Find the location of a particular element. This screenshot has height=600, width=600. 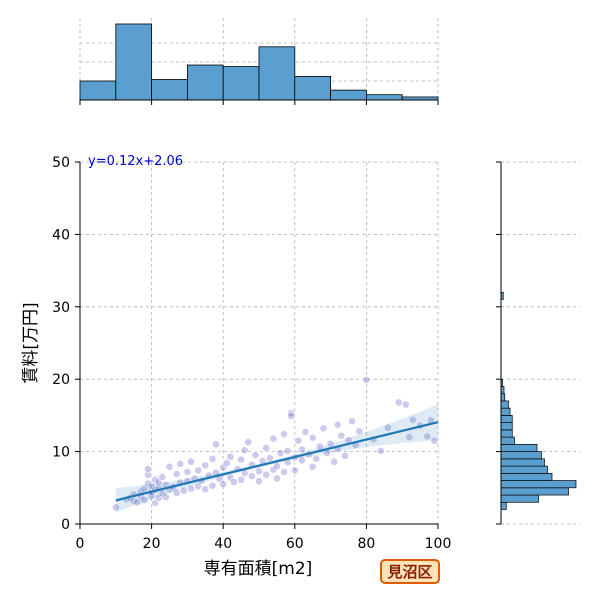

x-tick-label: 60 is located at coordinates (295, 544).